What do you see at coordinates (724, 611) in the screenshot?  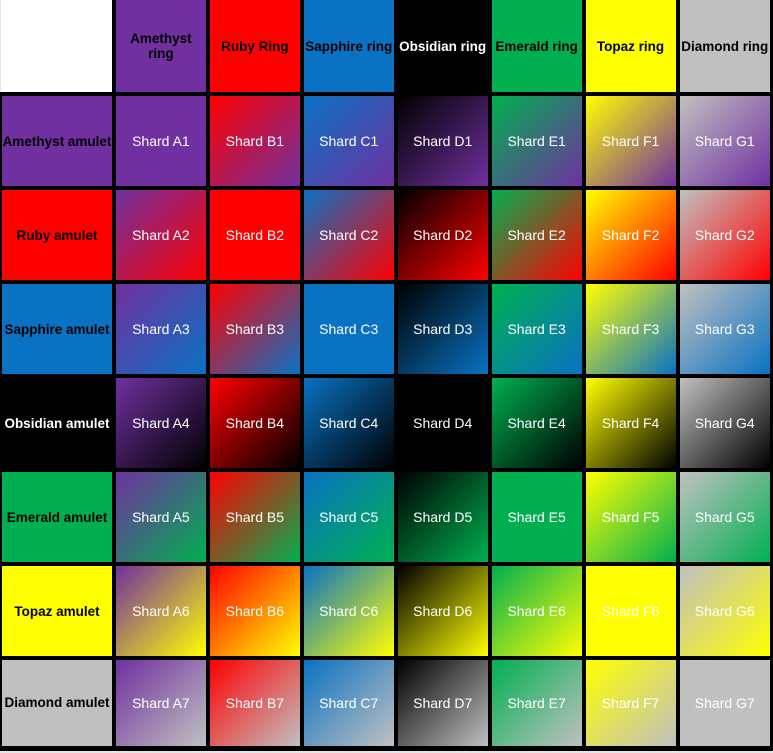 I see `cell-shard-g6: Shard G6` at bounding box center [724, 611].